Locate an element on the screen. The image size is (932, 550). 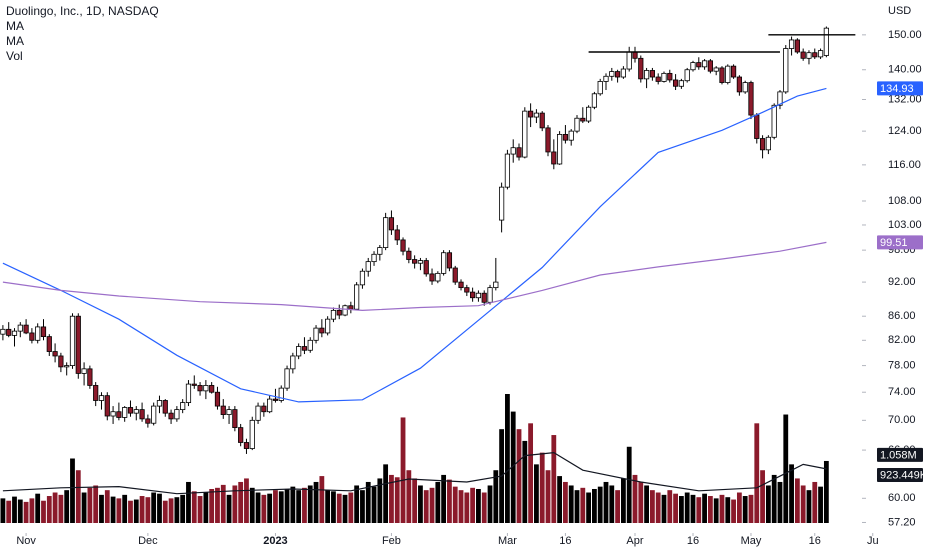
y-tick-label: 60.00 is located at coordinates (902, 498).